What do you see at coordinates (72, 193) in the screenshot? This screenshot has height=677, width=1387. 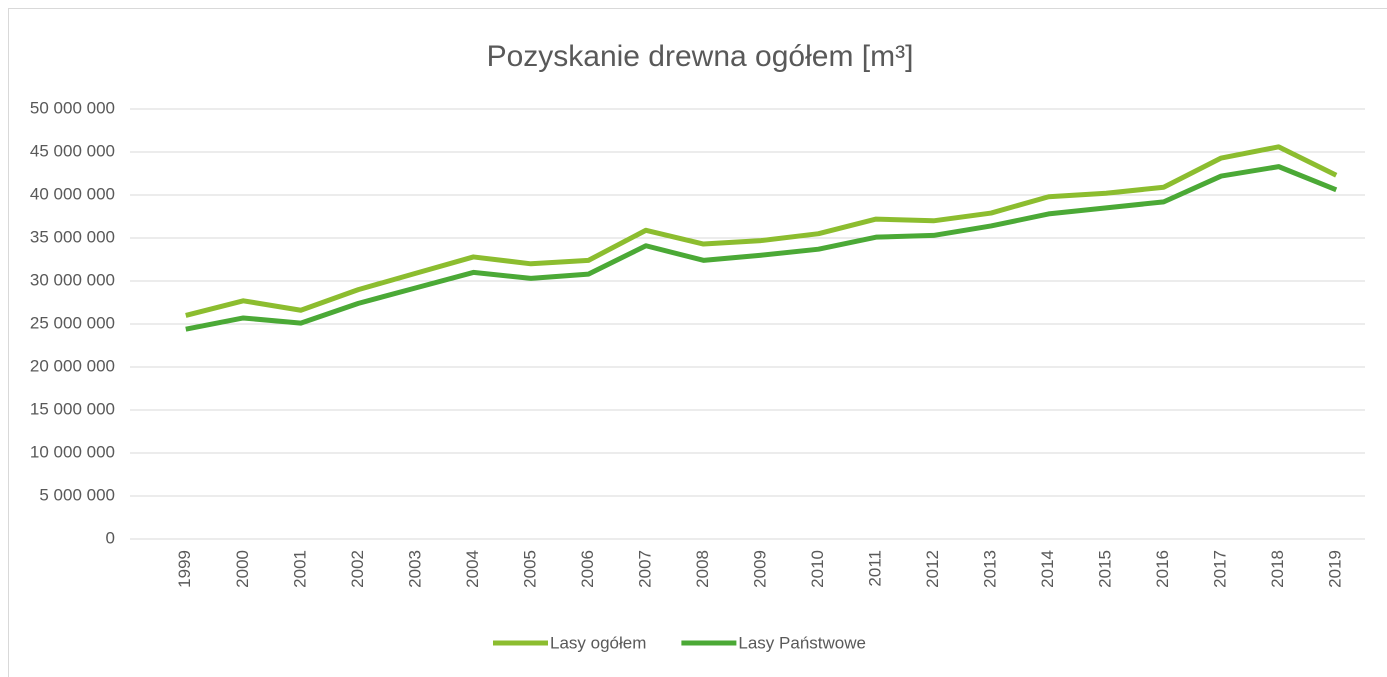 I see `y-tick-label: 40 000 000` at bounding box center [72, 193].